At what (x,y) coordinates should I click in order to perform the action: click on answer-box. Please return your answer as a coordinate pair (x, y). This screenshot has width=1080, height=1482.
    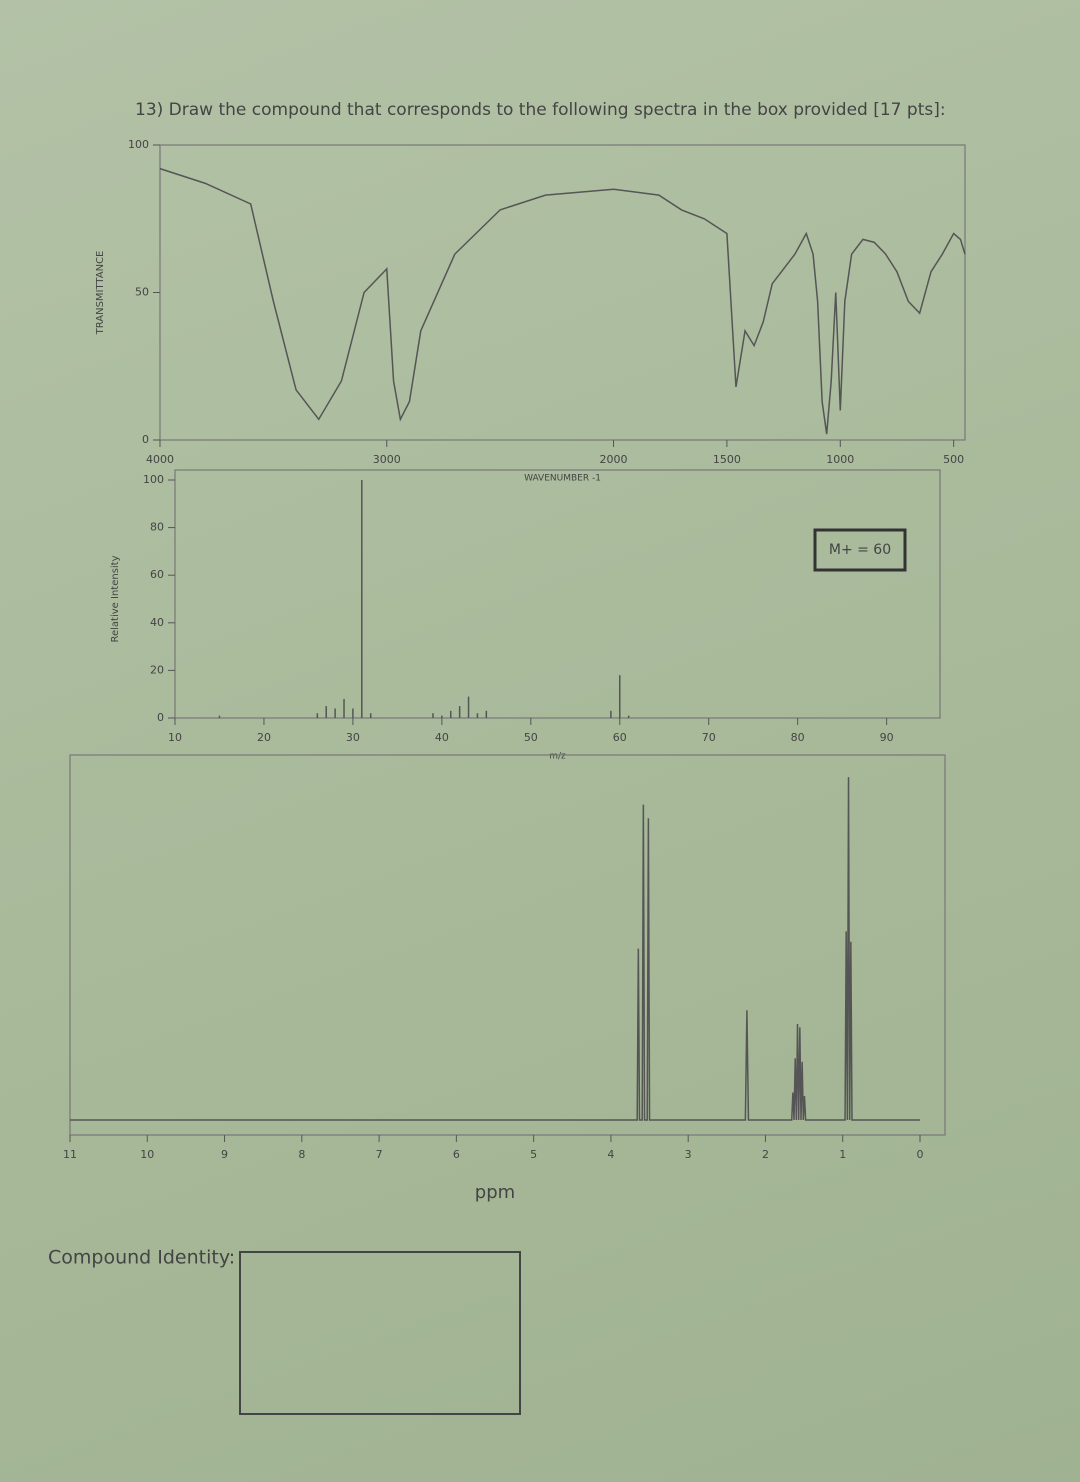
    Looking at the image, I should click on (380, 1333).